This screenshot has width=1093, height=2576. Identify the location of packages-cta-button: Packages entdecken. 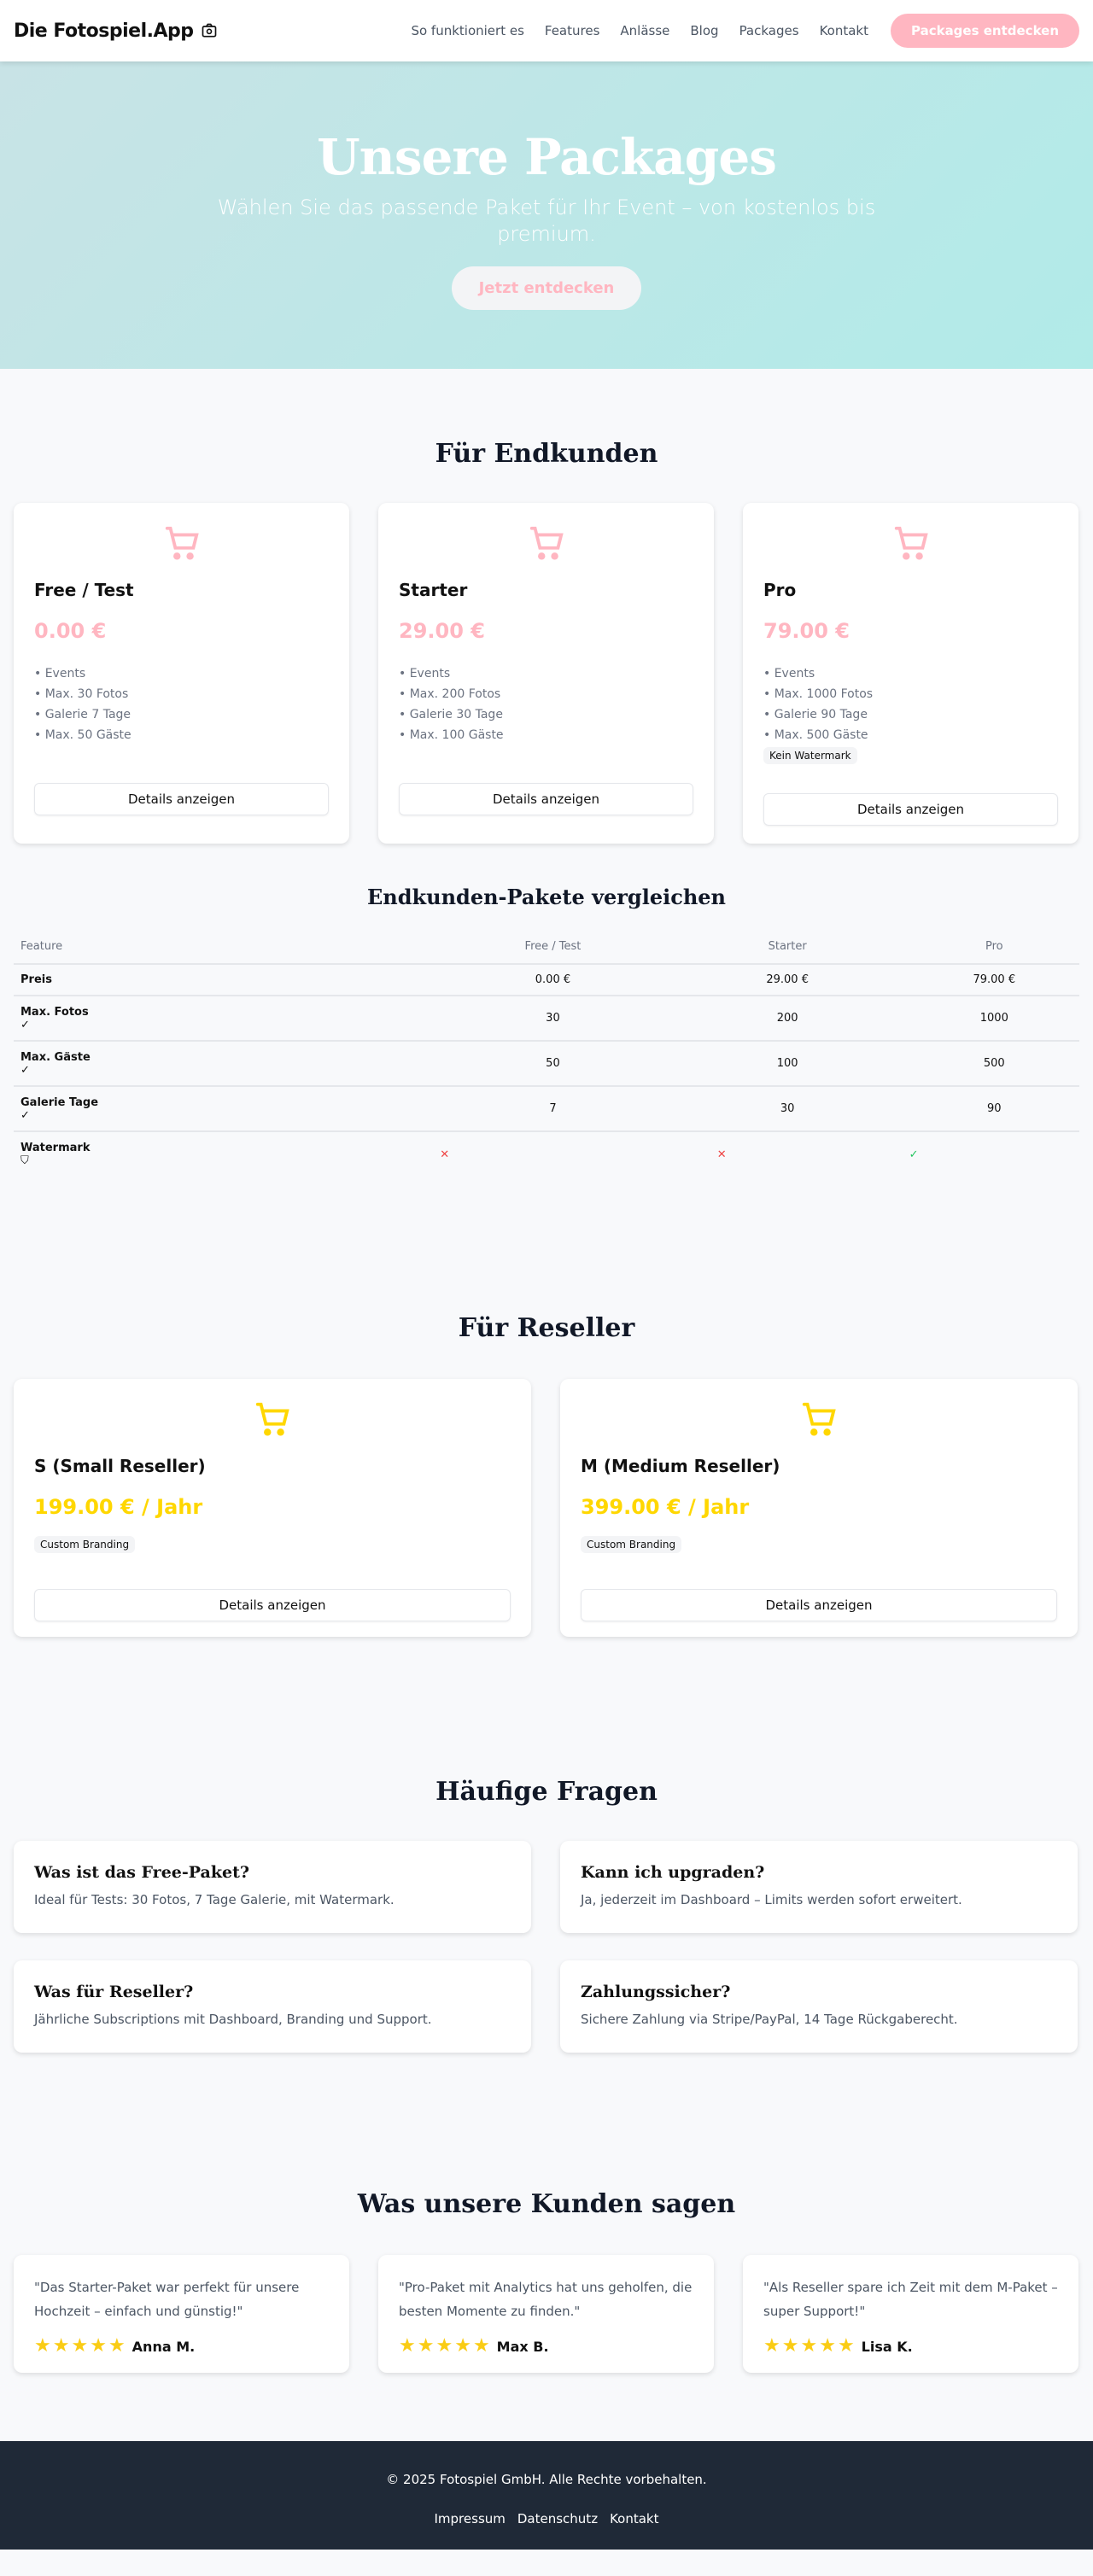
(984, 31).